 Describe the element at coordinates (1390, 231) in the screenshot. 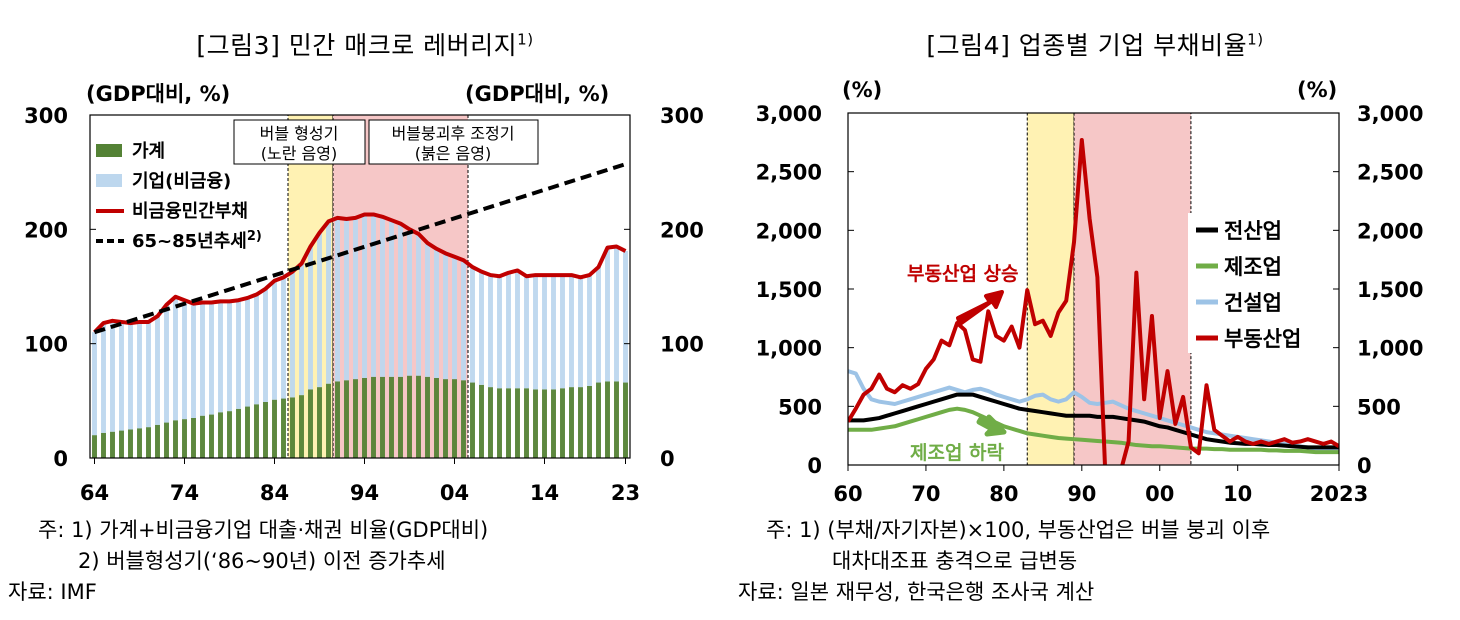

I see `right-ytick-label-right: 2,000` at that location.